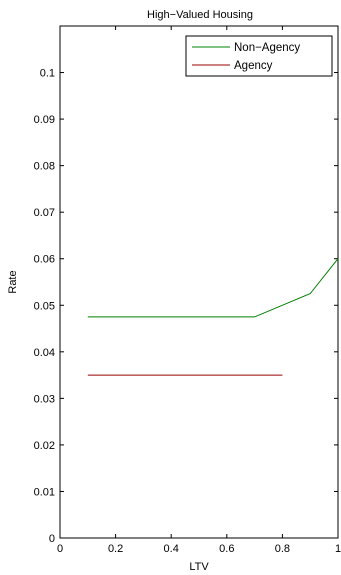  I want to click on x-tick-label: 0.8, so click(282, 549).